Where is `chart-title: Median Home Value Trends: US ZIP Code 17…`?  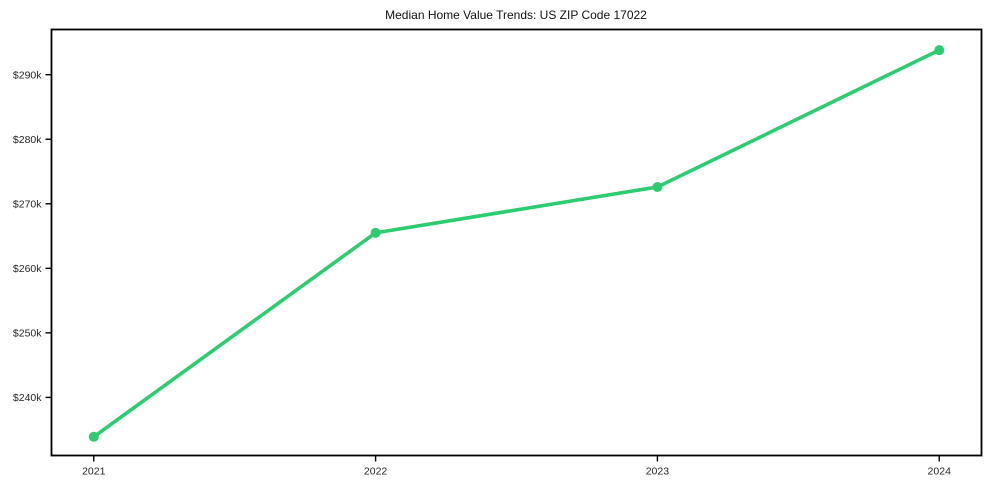 chart-title: Median Home Value Trends: US ZIP Code 17… is located at coordinates (516, 15).